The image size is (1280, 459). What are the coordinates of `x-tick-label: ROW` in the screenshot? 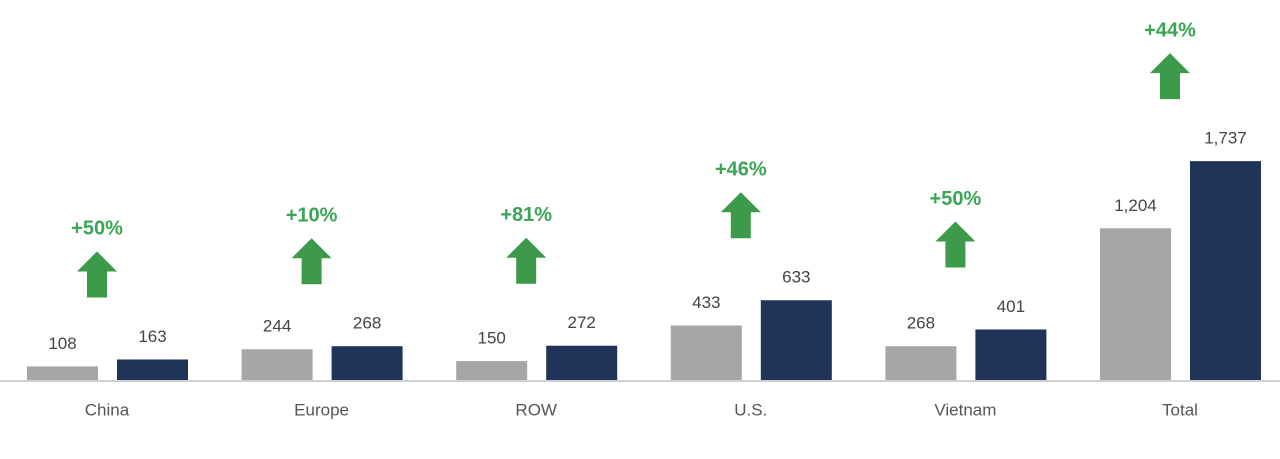 It's located at (536, 409).